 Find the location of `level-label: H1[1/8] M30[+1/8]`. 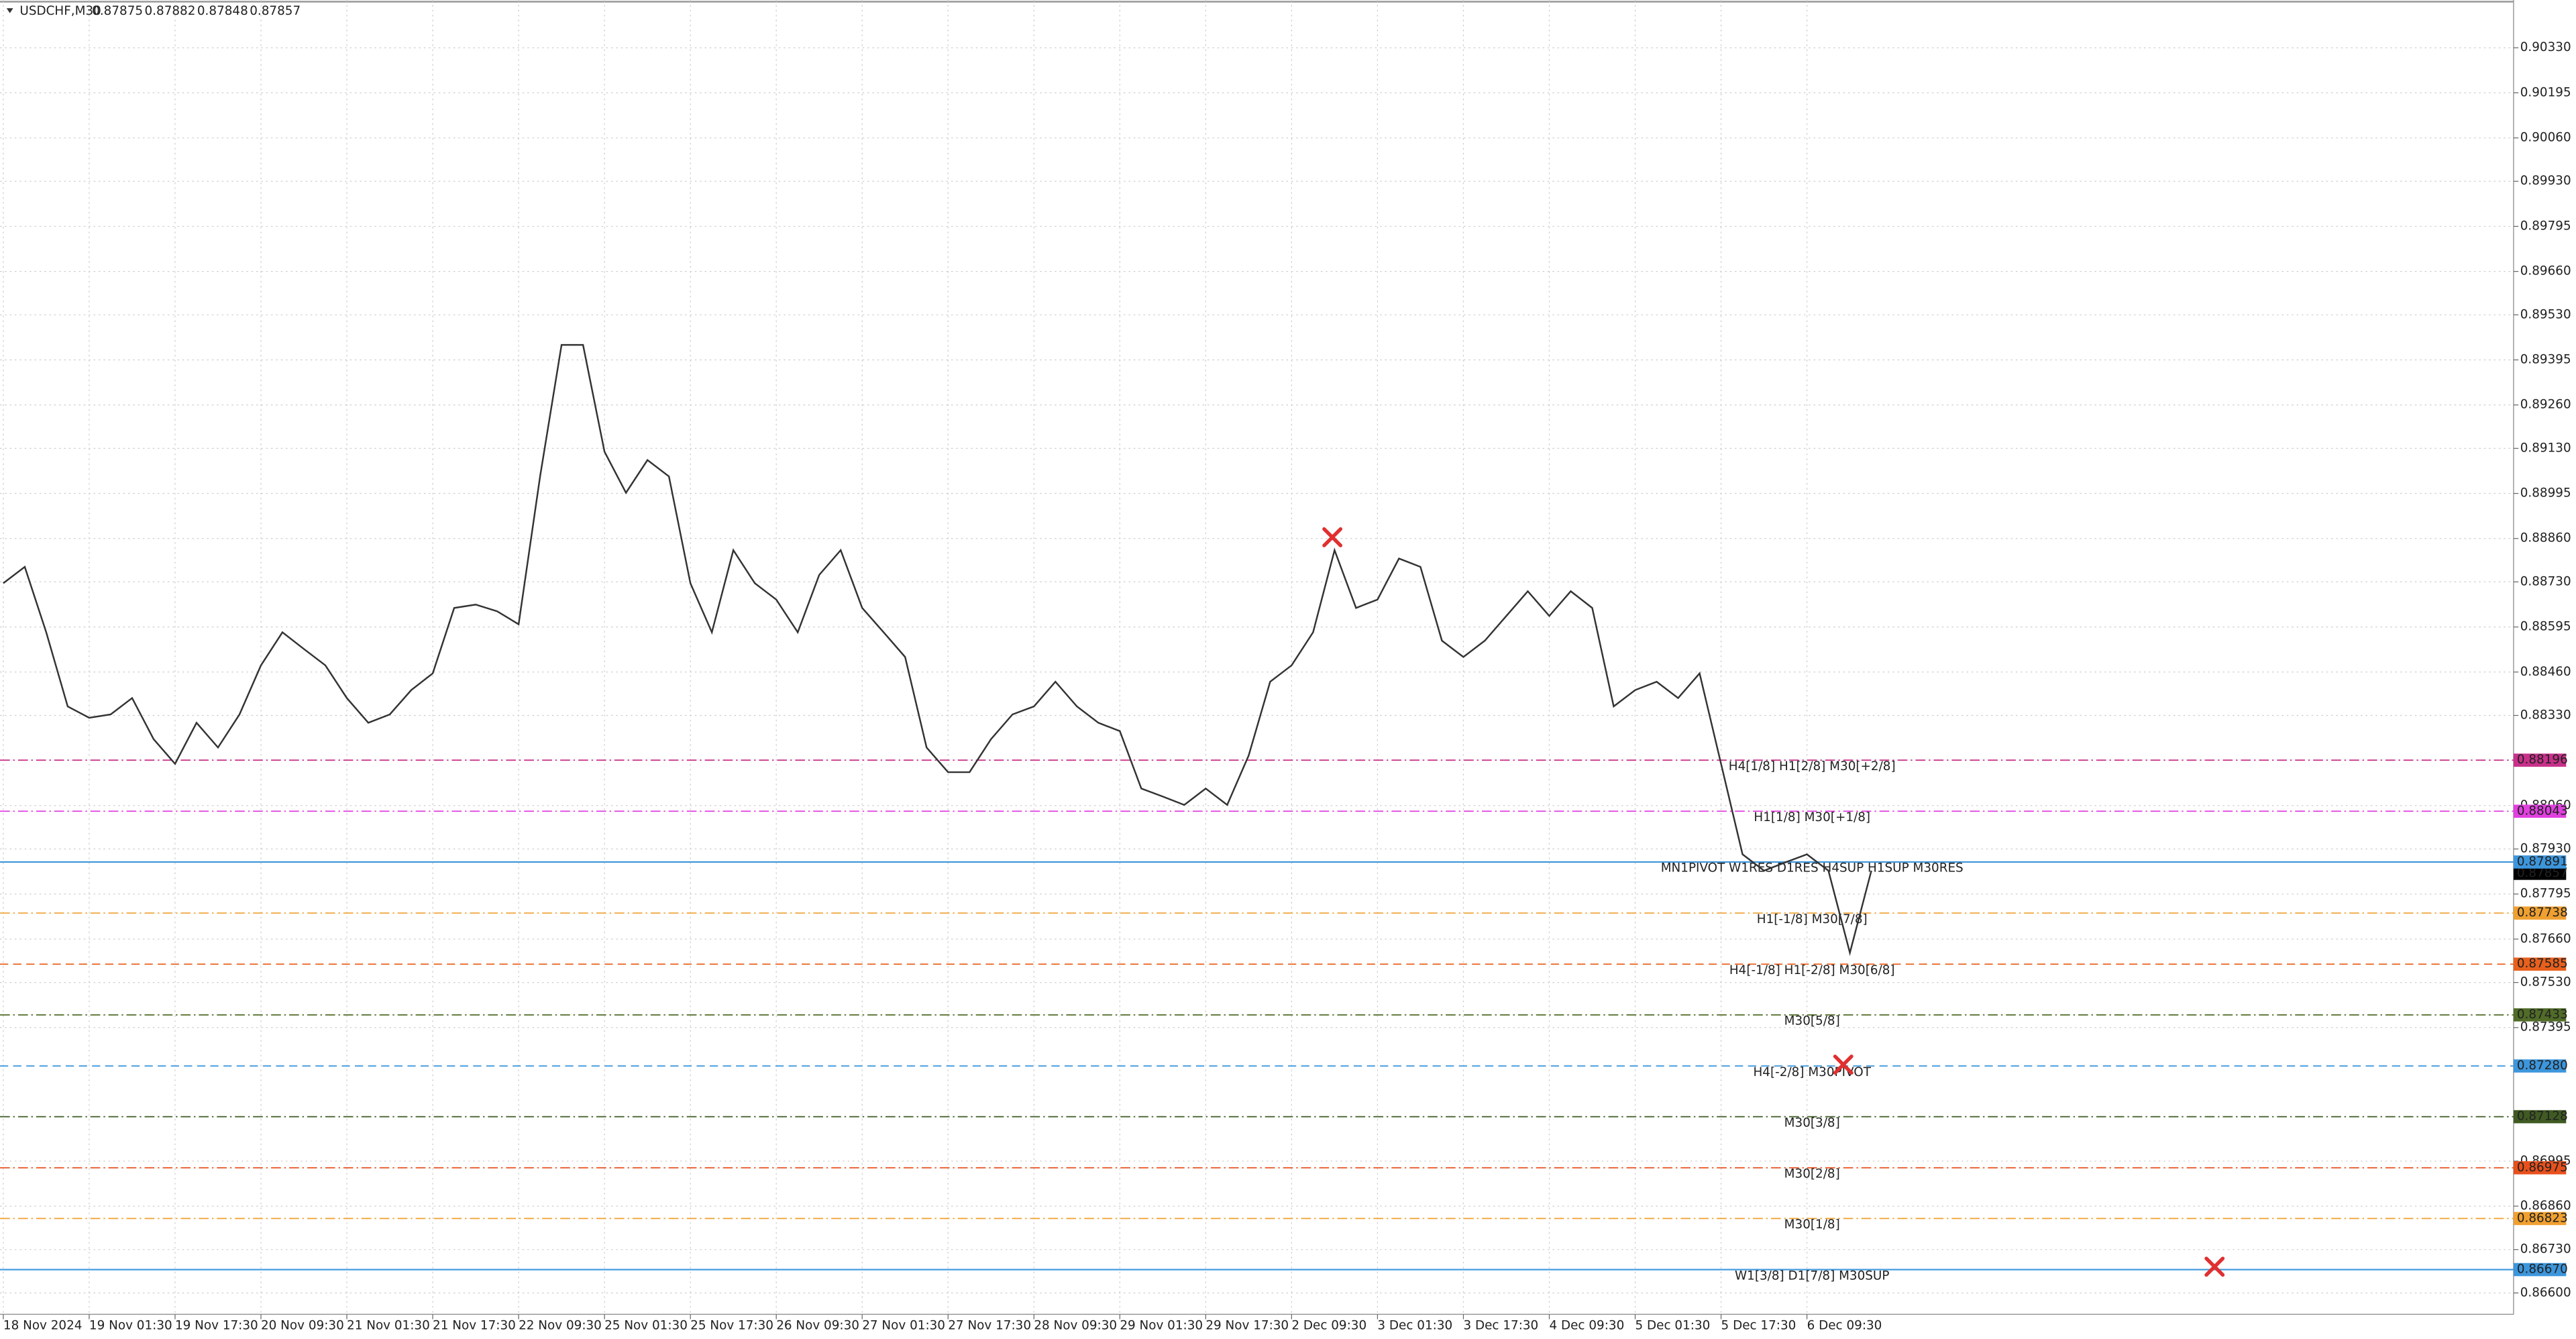

level-label: H1[1/8] M30[+1/8] is located at coordinates (1812, 817).